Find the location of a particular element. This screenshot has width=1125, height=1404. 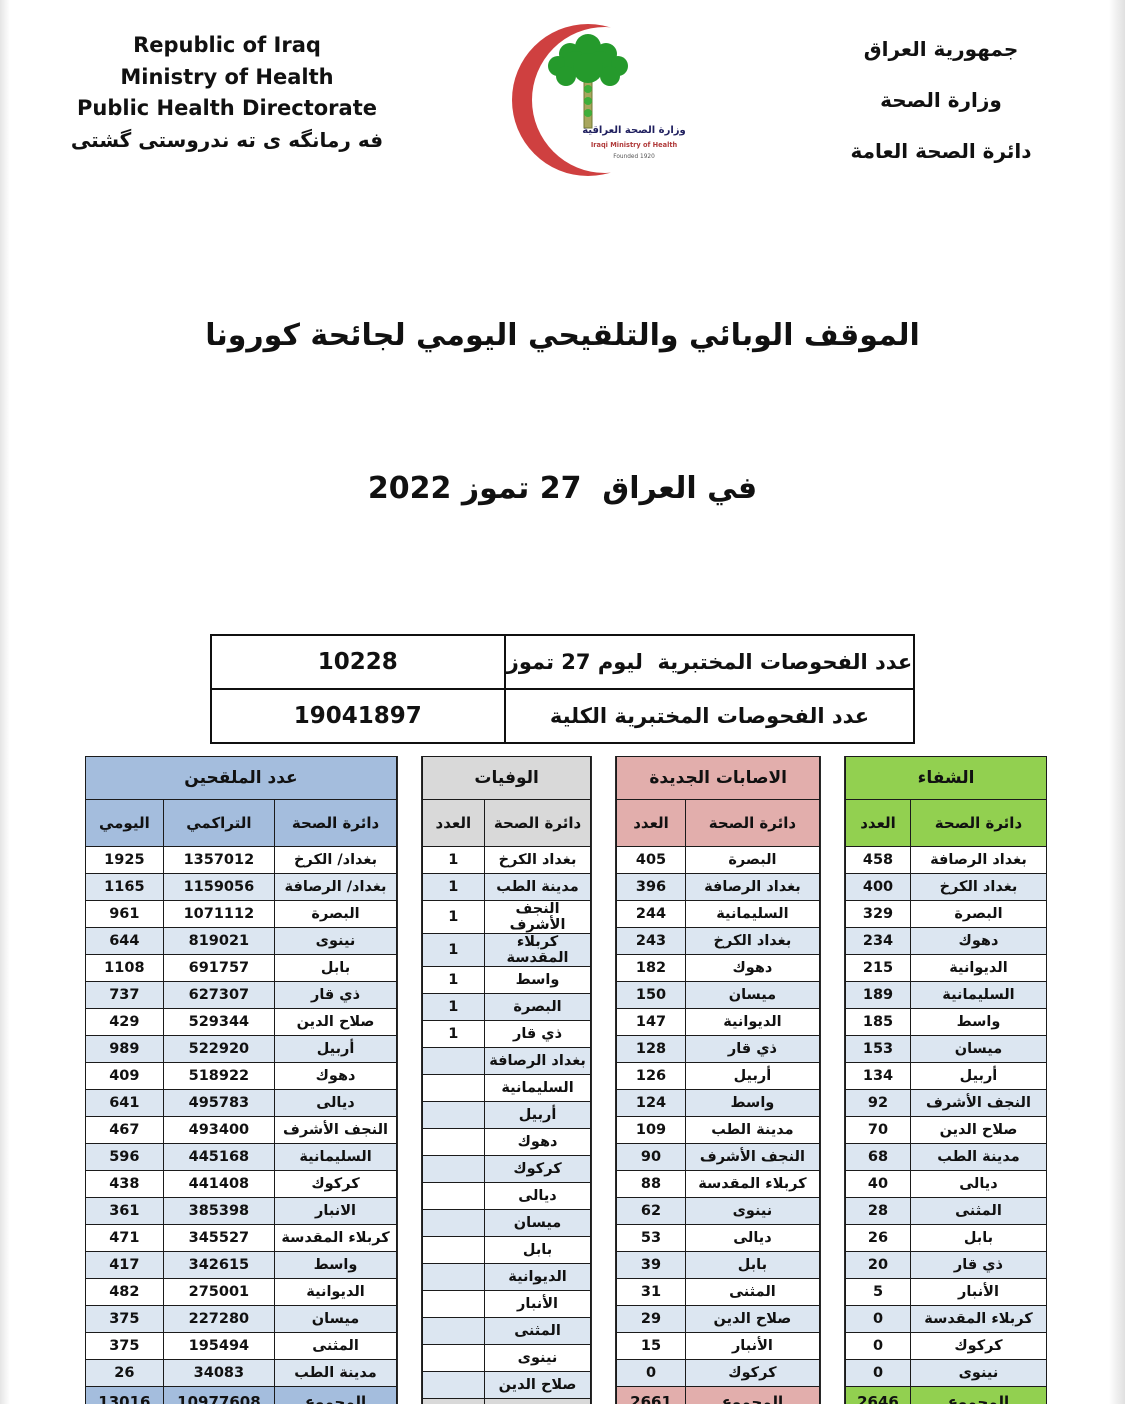

value-cell: 134 is located at coordinates (878, 1076).